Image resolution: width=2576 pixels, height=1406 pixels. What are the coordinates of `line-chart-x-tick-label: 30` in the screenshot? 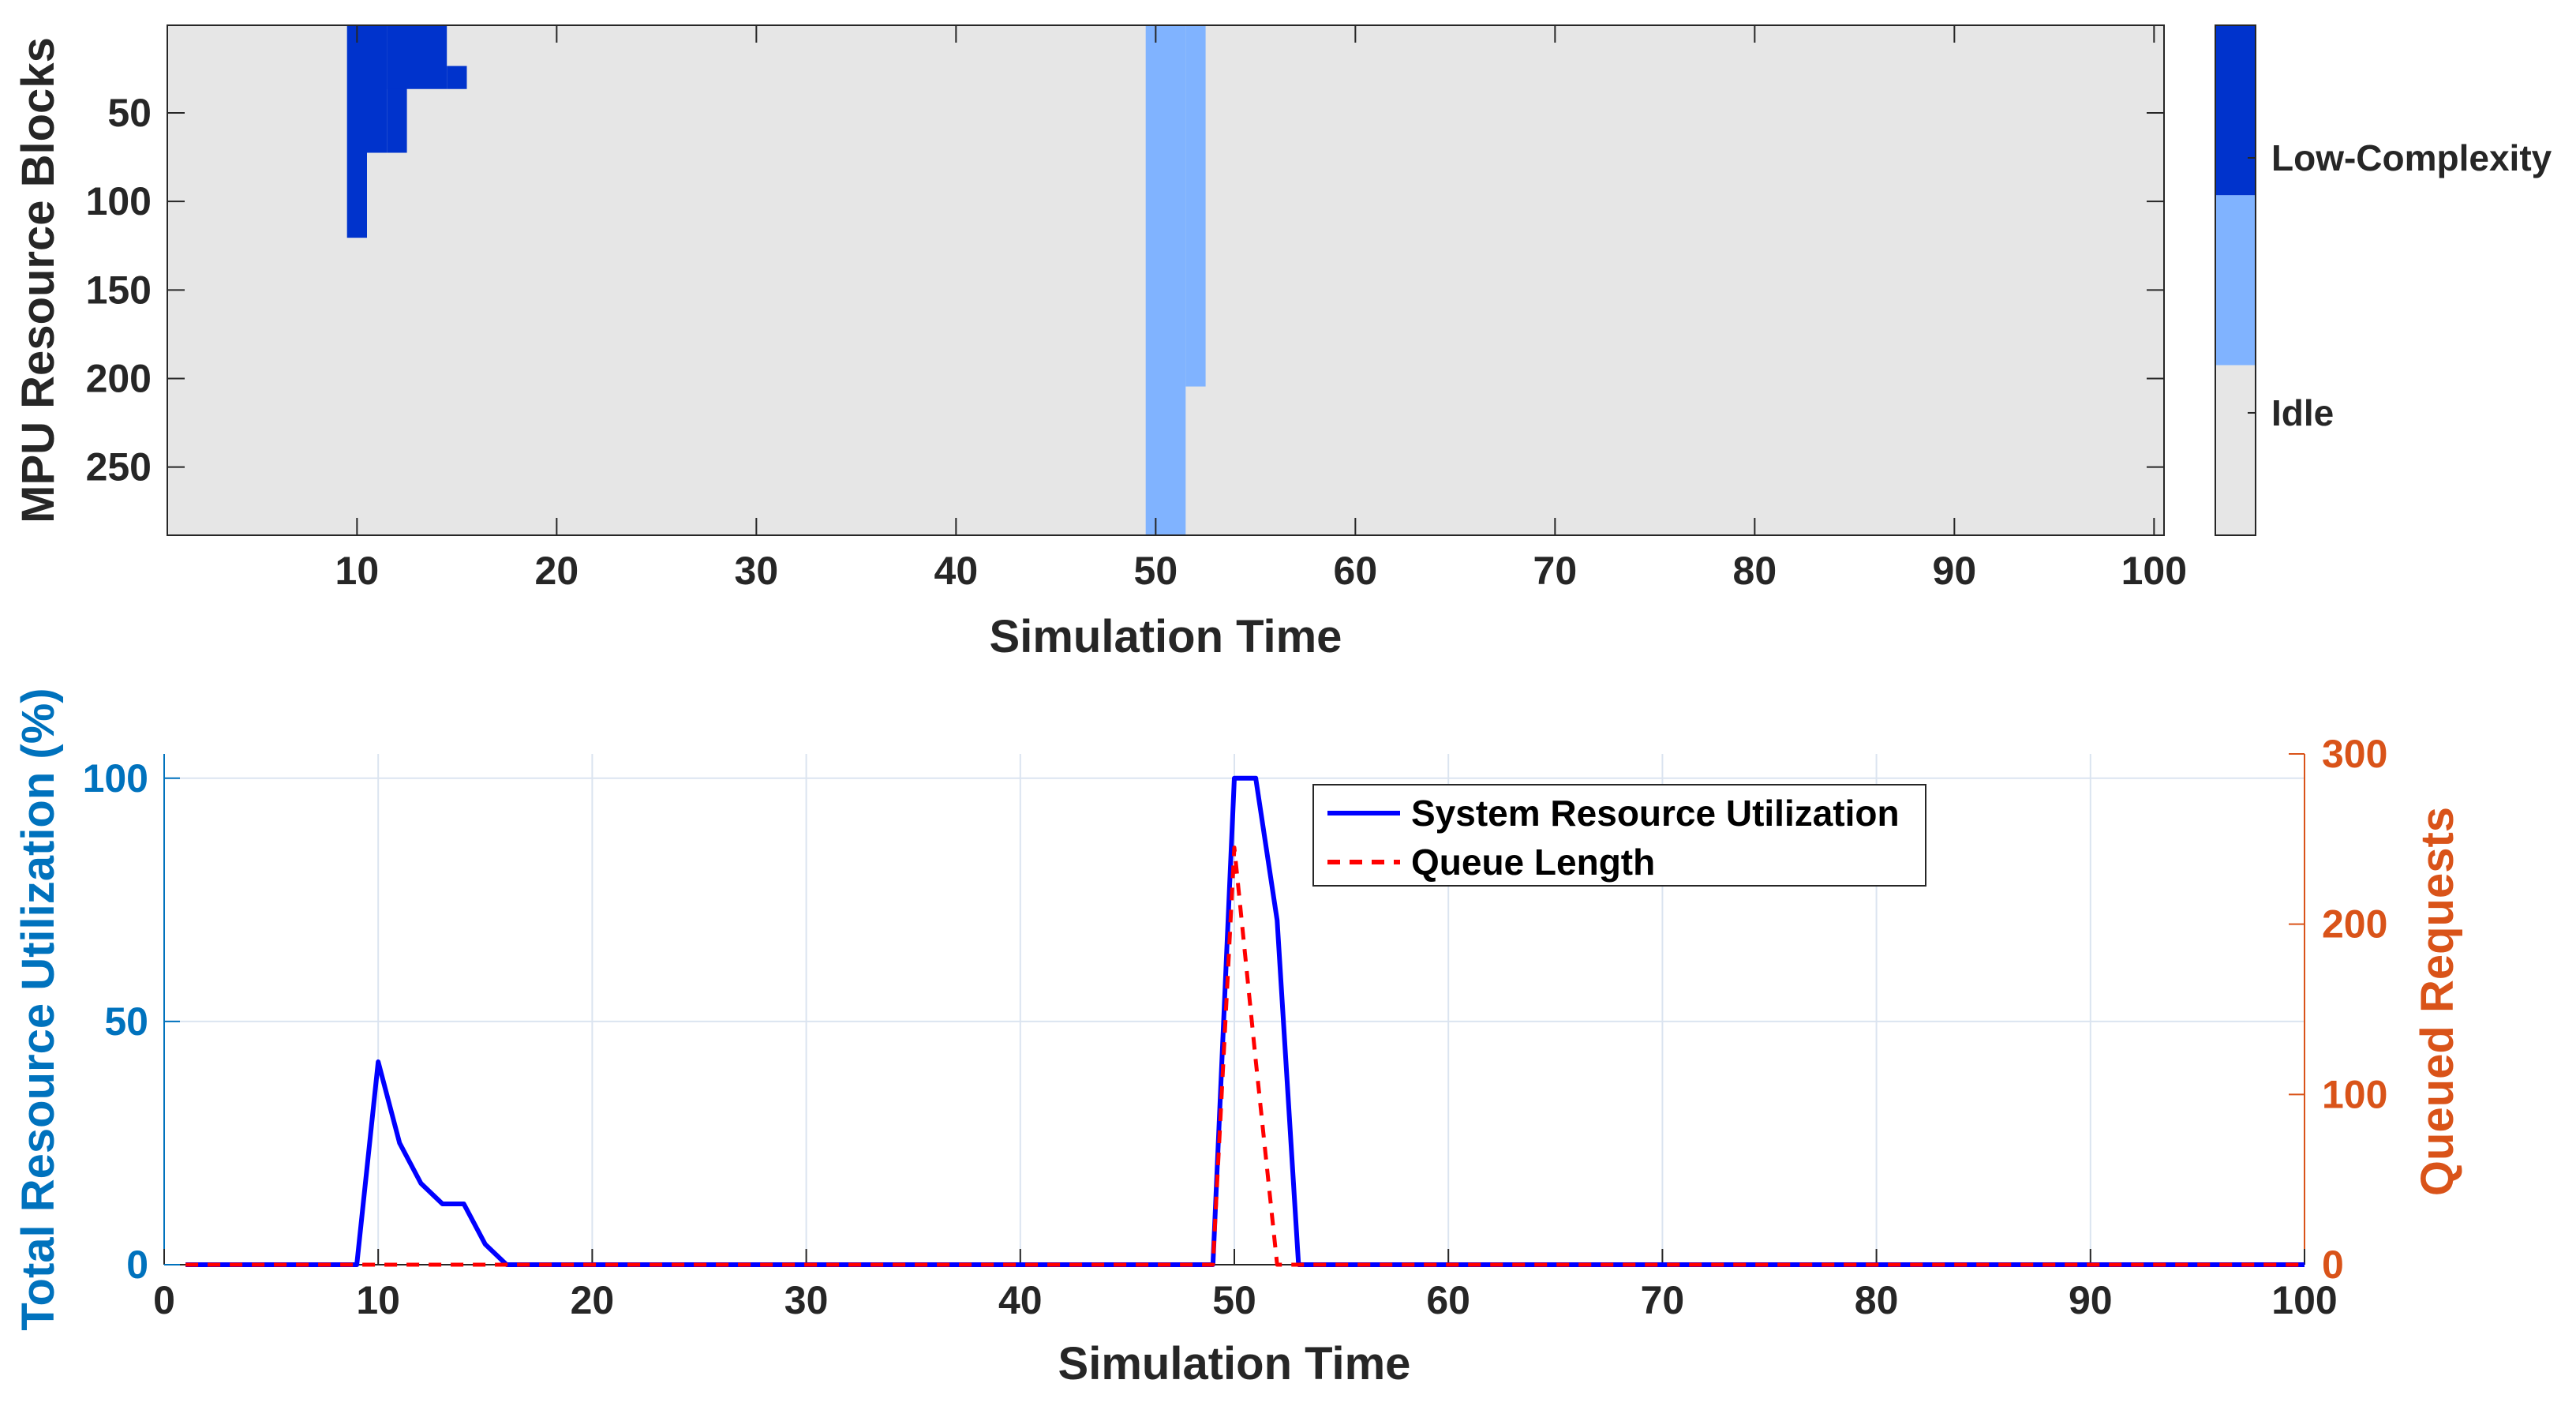 It's located at (806, 1300).